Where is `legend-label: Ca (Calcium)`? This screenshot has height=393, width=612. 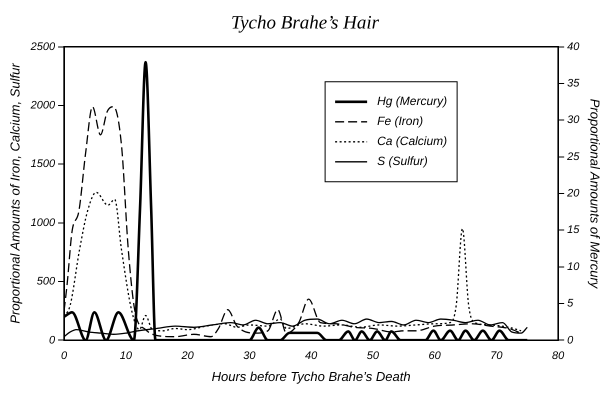 legend-label: Ca (Calcium) is located at coordinates (412, 141).